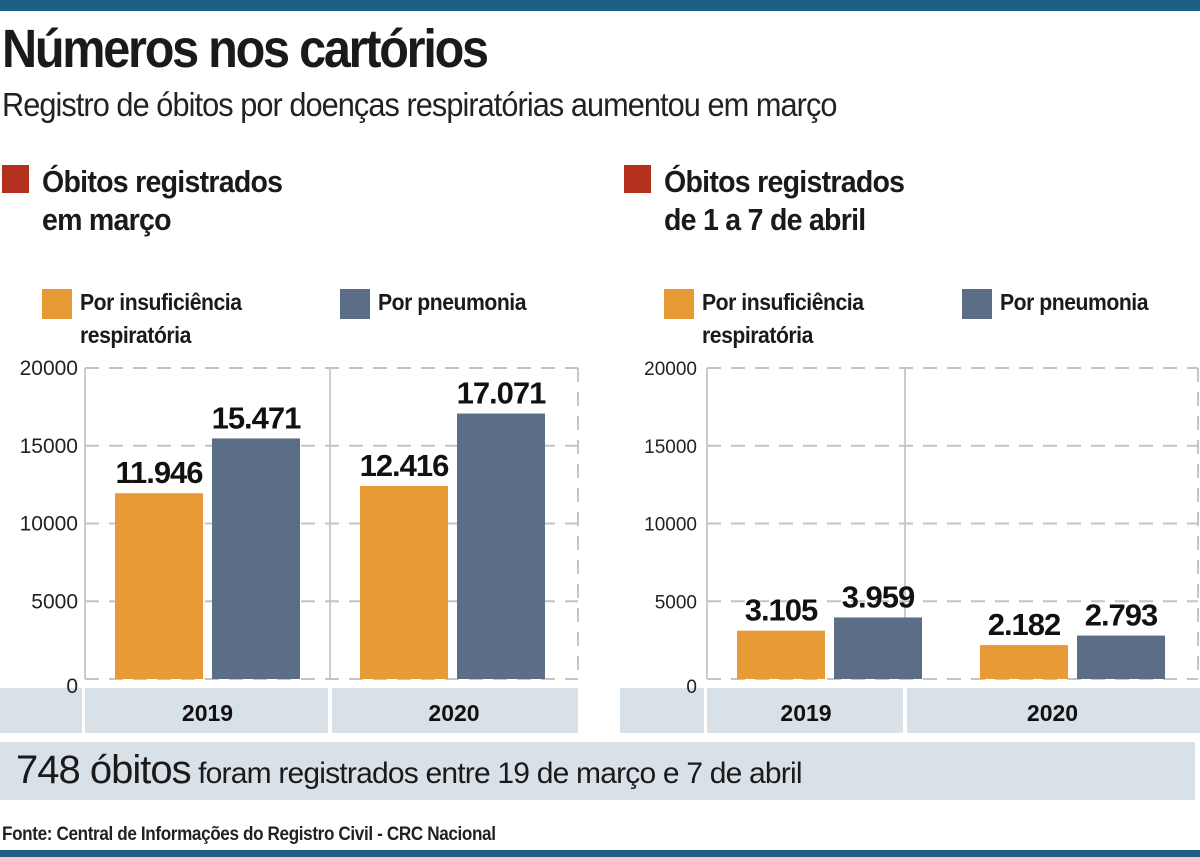  Describe the element at coordinates (104, 770) in the screenshot. I see `footer-highlight: 748 óbitos` at that location.